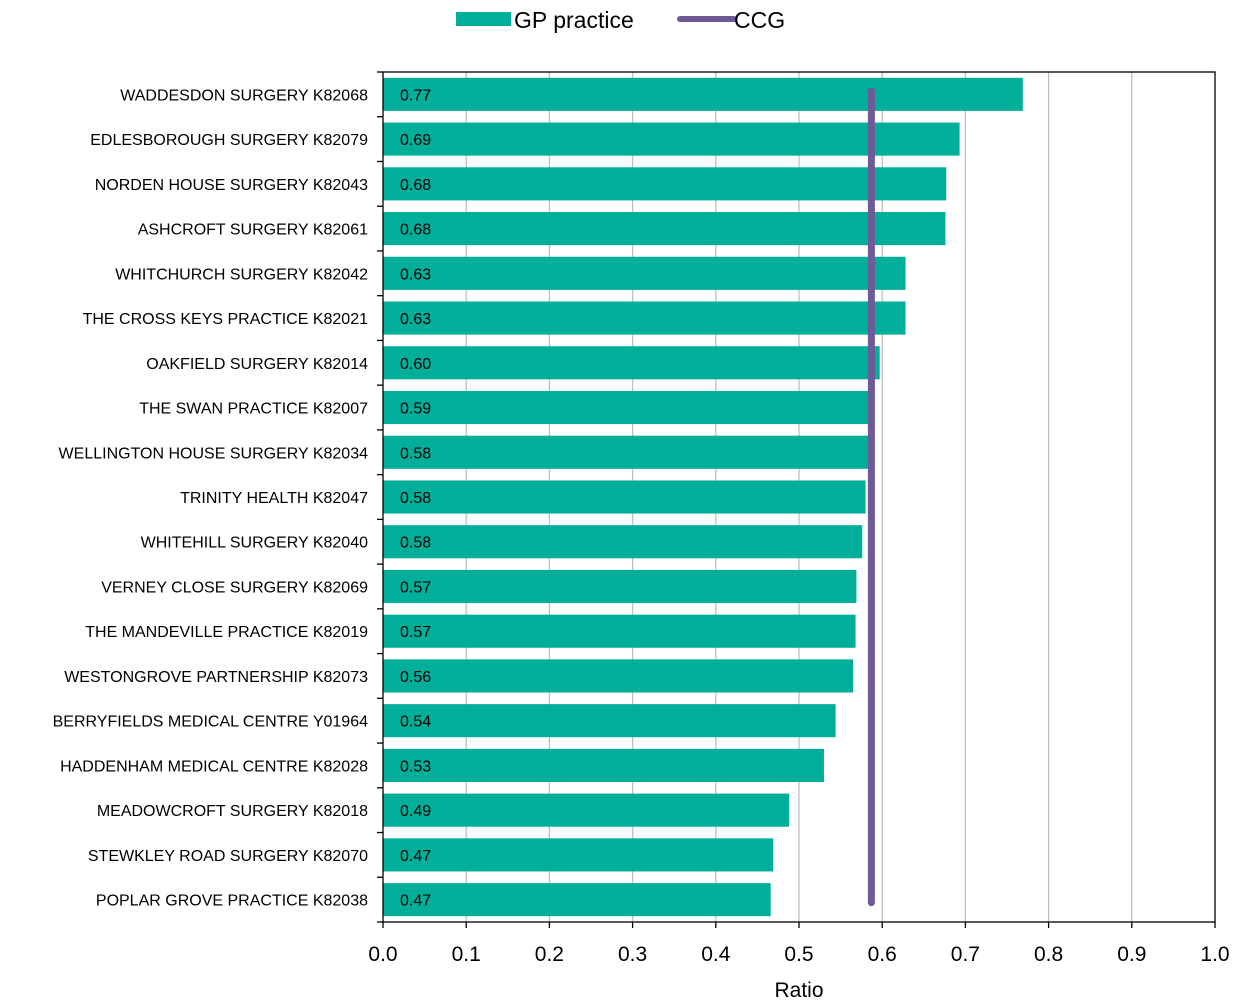 The image size is (1236, 1004). What do you see at coordinates (415, 766) in the screenshot?
I see `data-label: 0.53` at bounding box center [415, 766].